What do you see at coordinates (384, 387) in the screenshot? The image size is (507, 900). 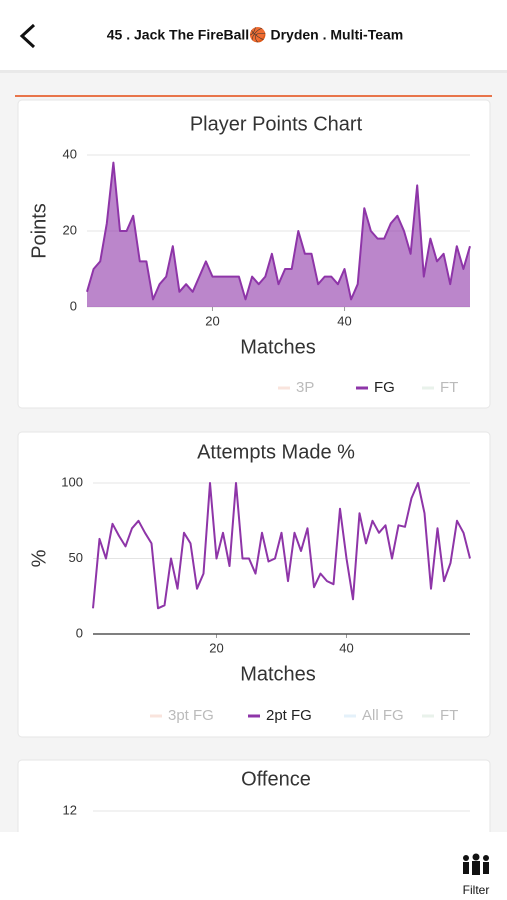 I see `legend-label: FG` at bounding box center [384, 387].